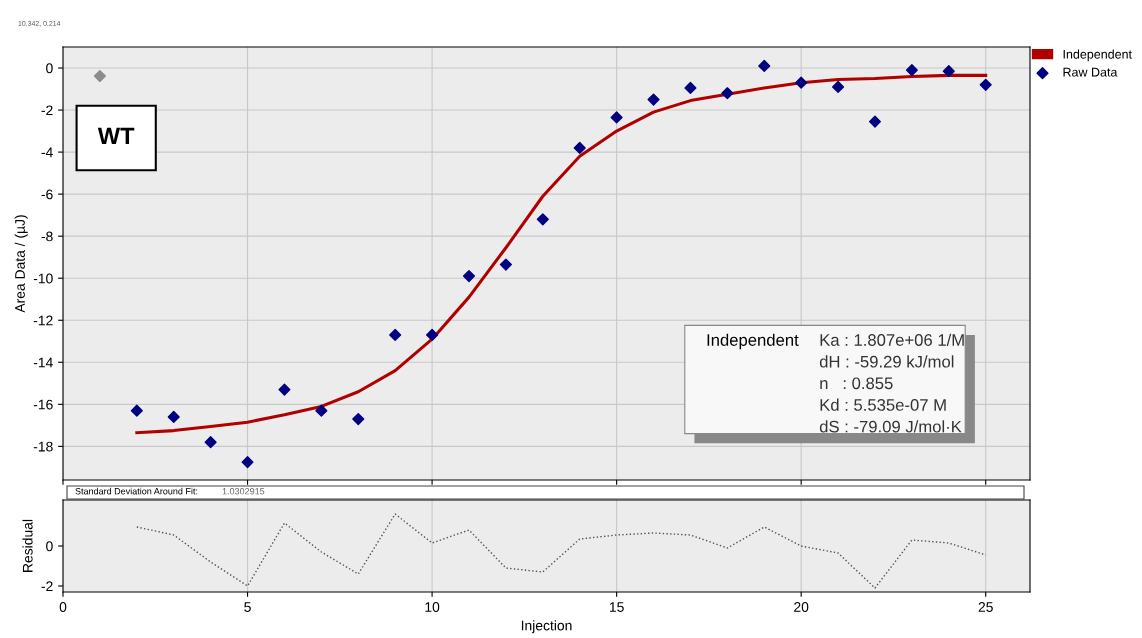 The width and height of the screenshot is (1142, 638). Describe the element at coordinates (27, 545) in the screenshot. I see `y-axis-title: Residual` at that location.